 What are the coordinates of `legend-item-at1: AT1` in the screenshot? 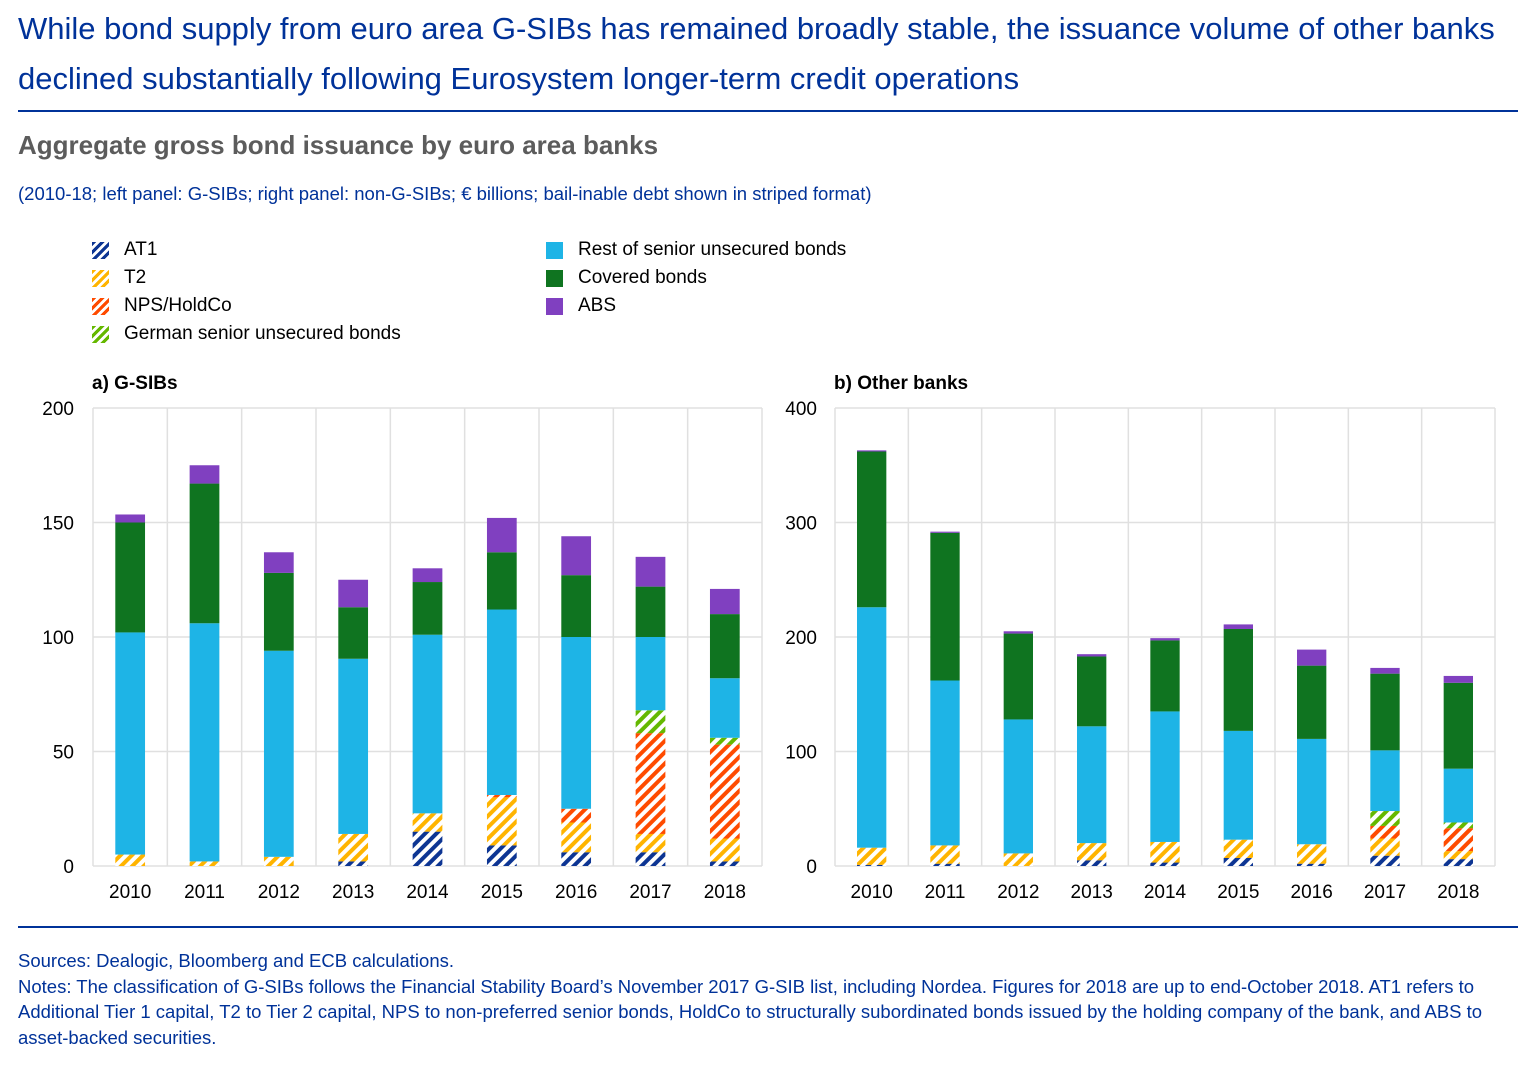 It's located at (124, 250).